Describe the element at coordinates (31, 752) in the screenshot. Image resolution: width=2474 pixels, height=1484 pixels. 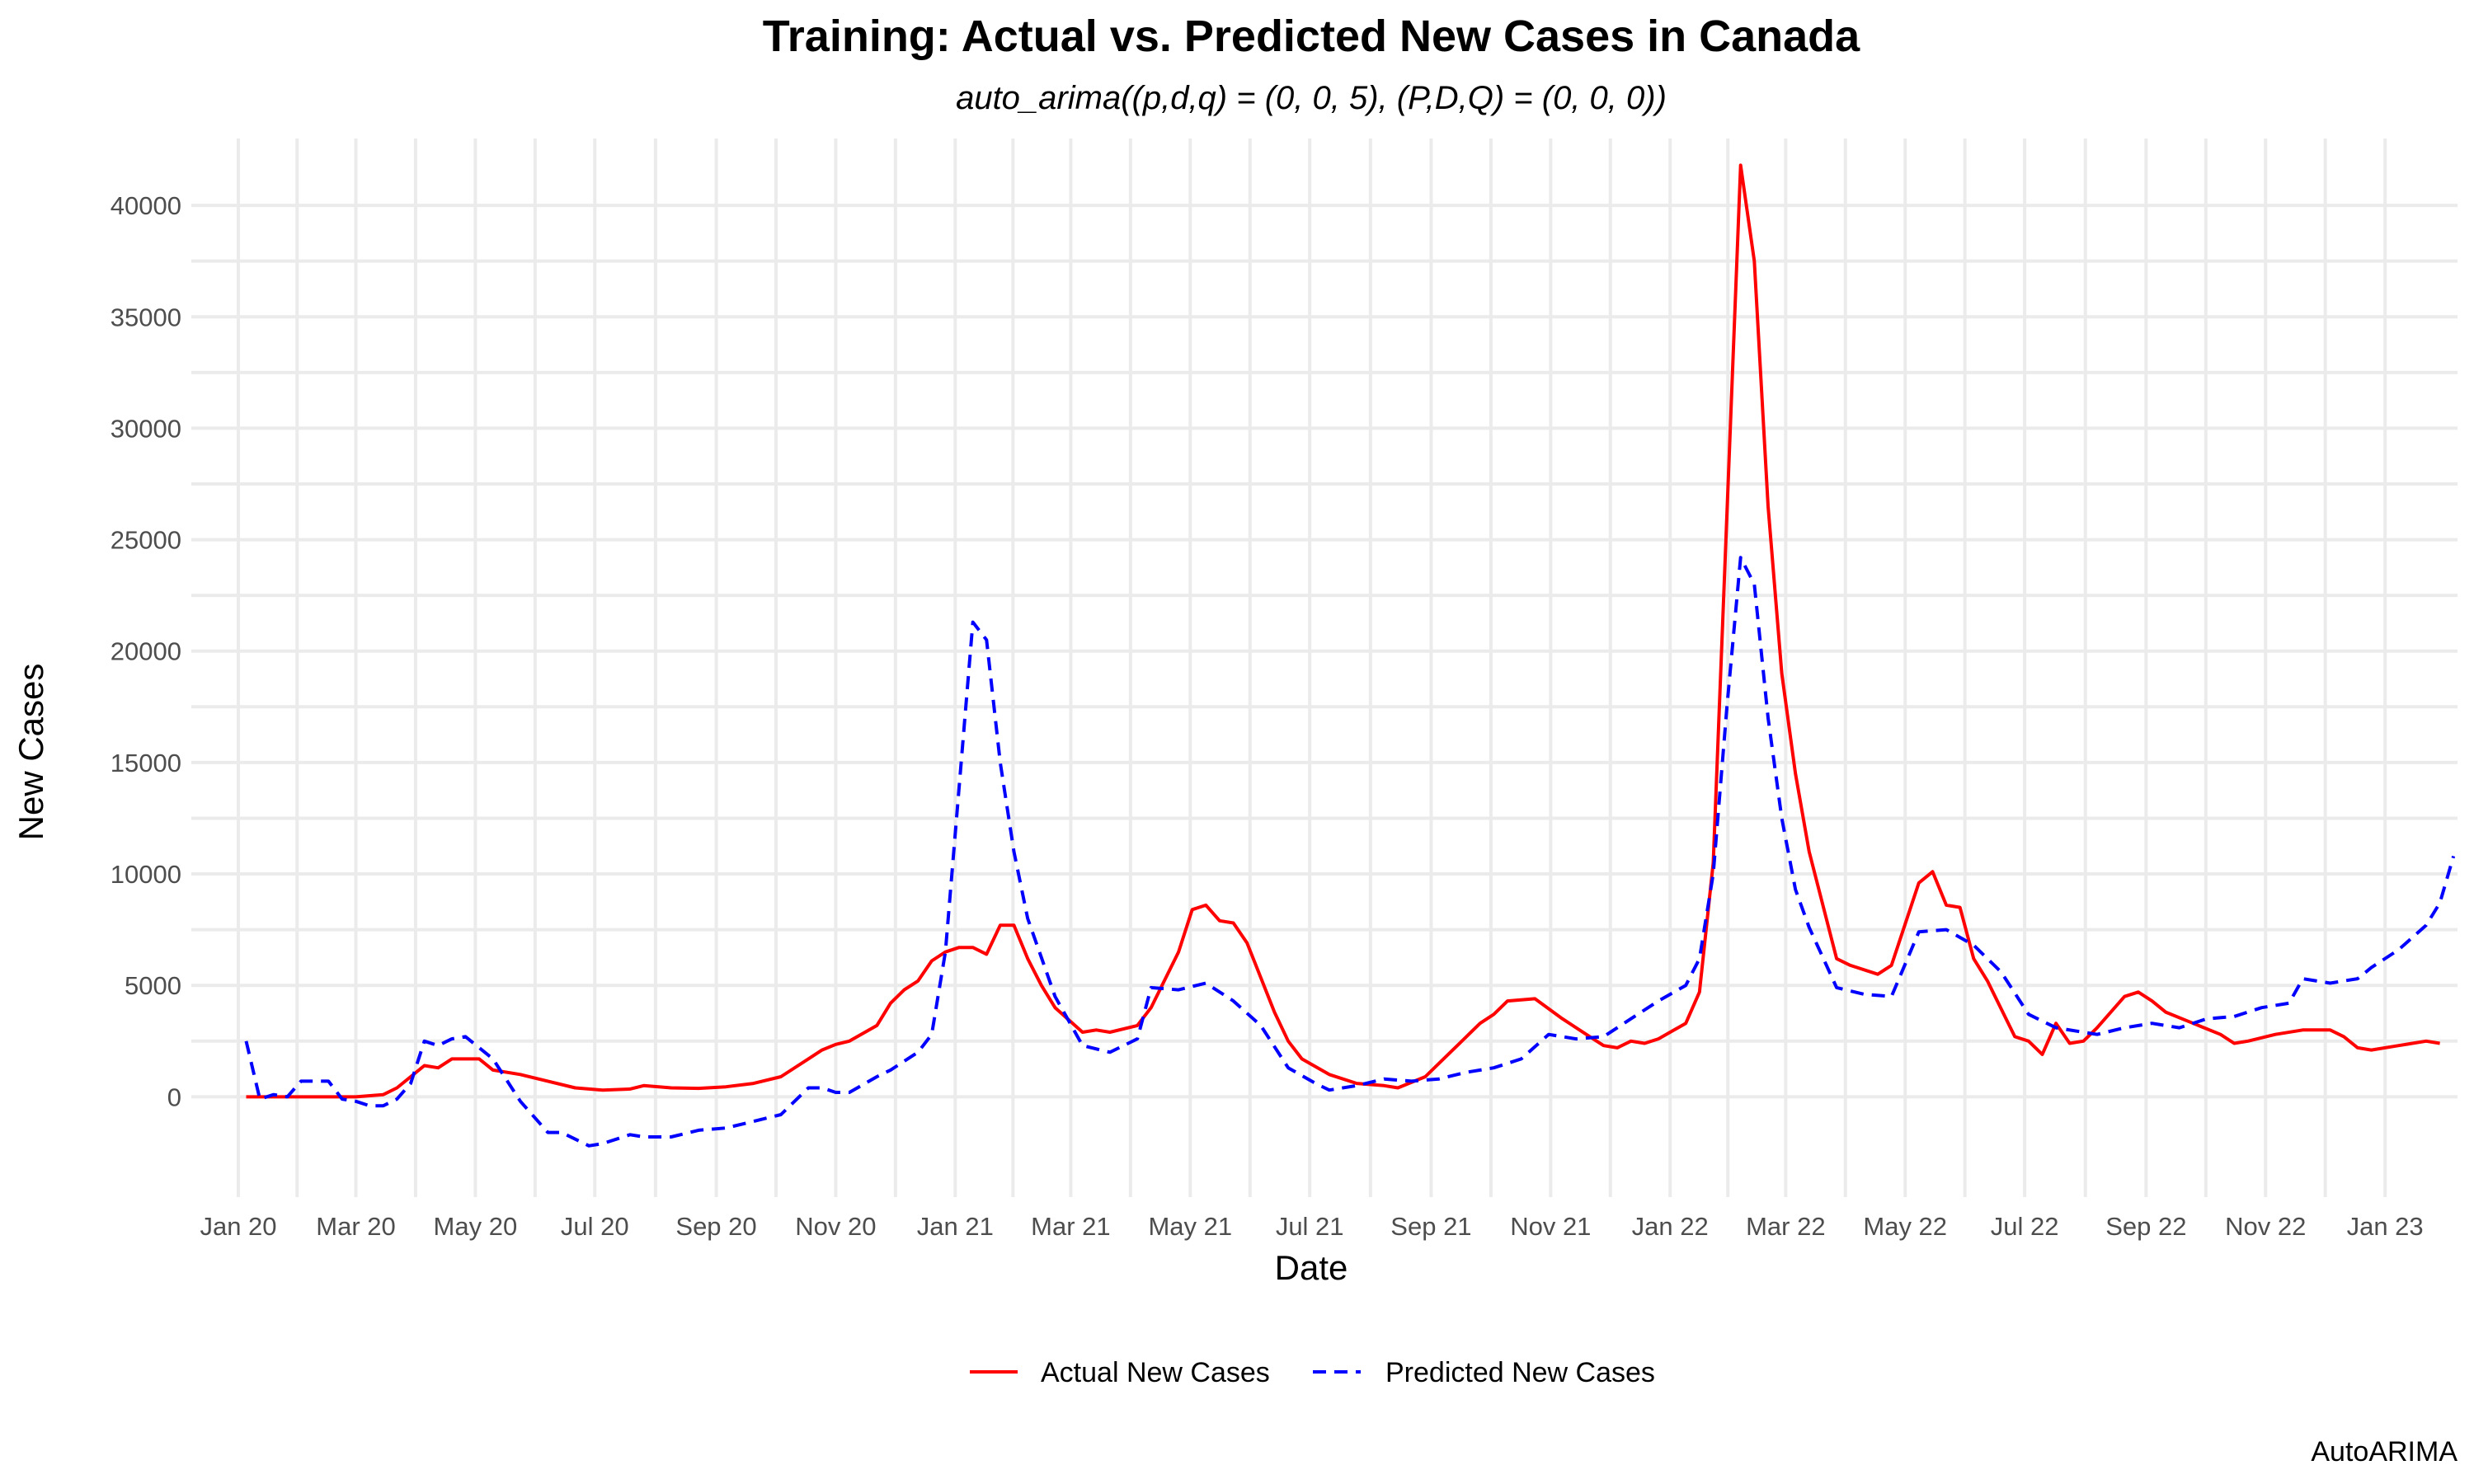
I see `y-axis-label: New Cases` at that location.